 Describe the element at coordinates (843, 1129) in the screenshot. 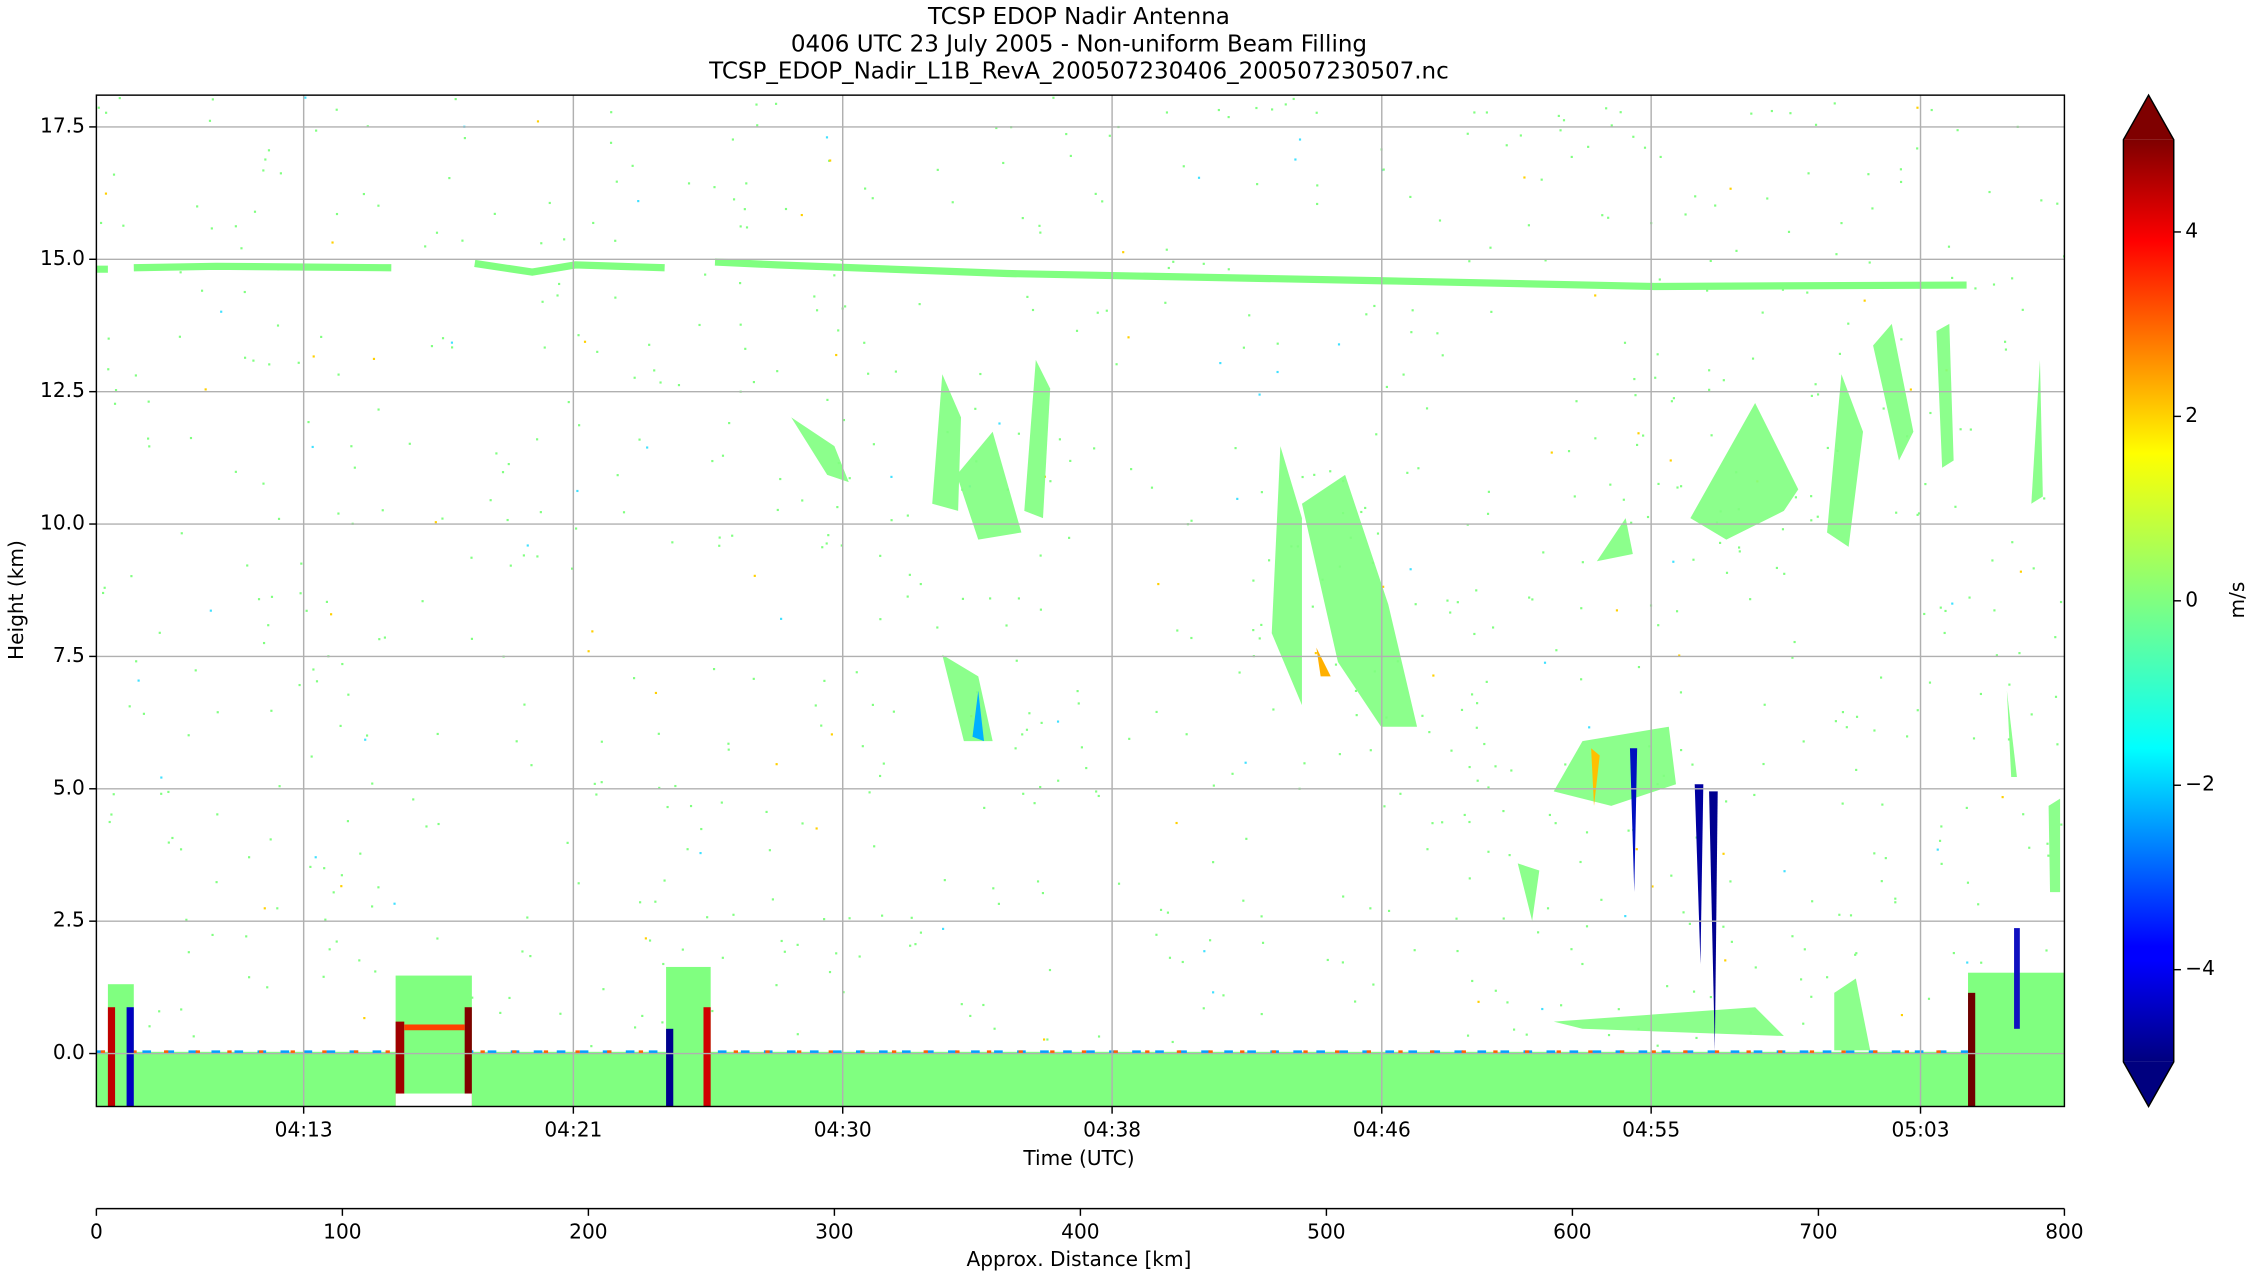

I see `x-tick-label: 04:30` at that location.